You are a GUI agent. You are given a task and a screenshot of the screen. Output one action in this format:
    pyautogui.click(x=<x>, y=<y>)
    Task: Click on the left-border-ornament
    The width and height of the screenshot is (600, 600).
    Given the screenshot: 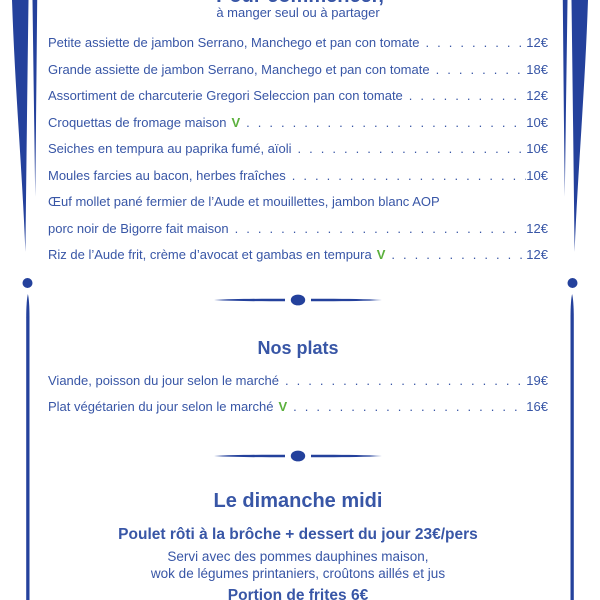 What is the action you would take?
    pyautogui.click(x=22, y=300)
    